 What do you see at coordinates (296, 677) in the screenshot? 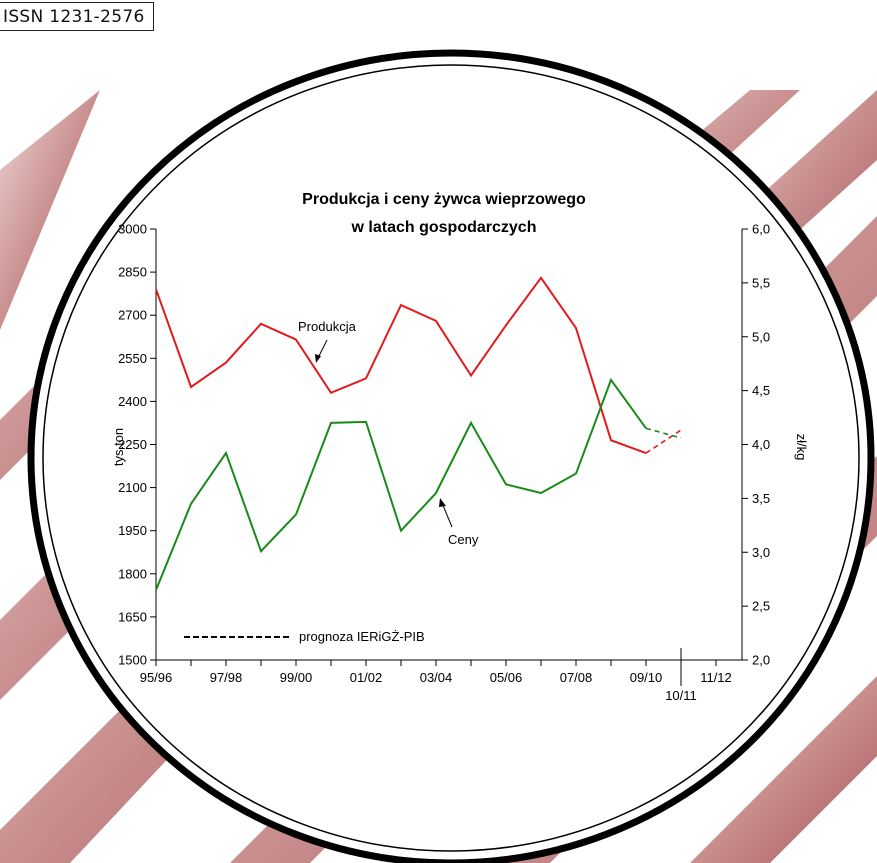
I see `x-tick-label: 99/00` at bounding box center [296, 677].